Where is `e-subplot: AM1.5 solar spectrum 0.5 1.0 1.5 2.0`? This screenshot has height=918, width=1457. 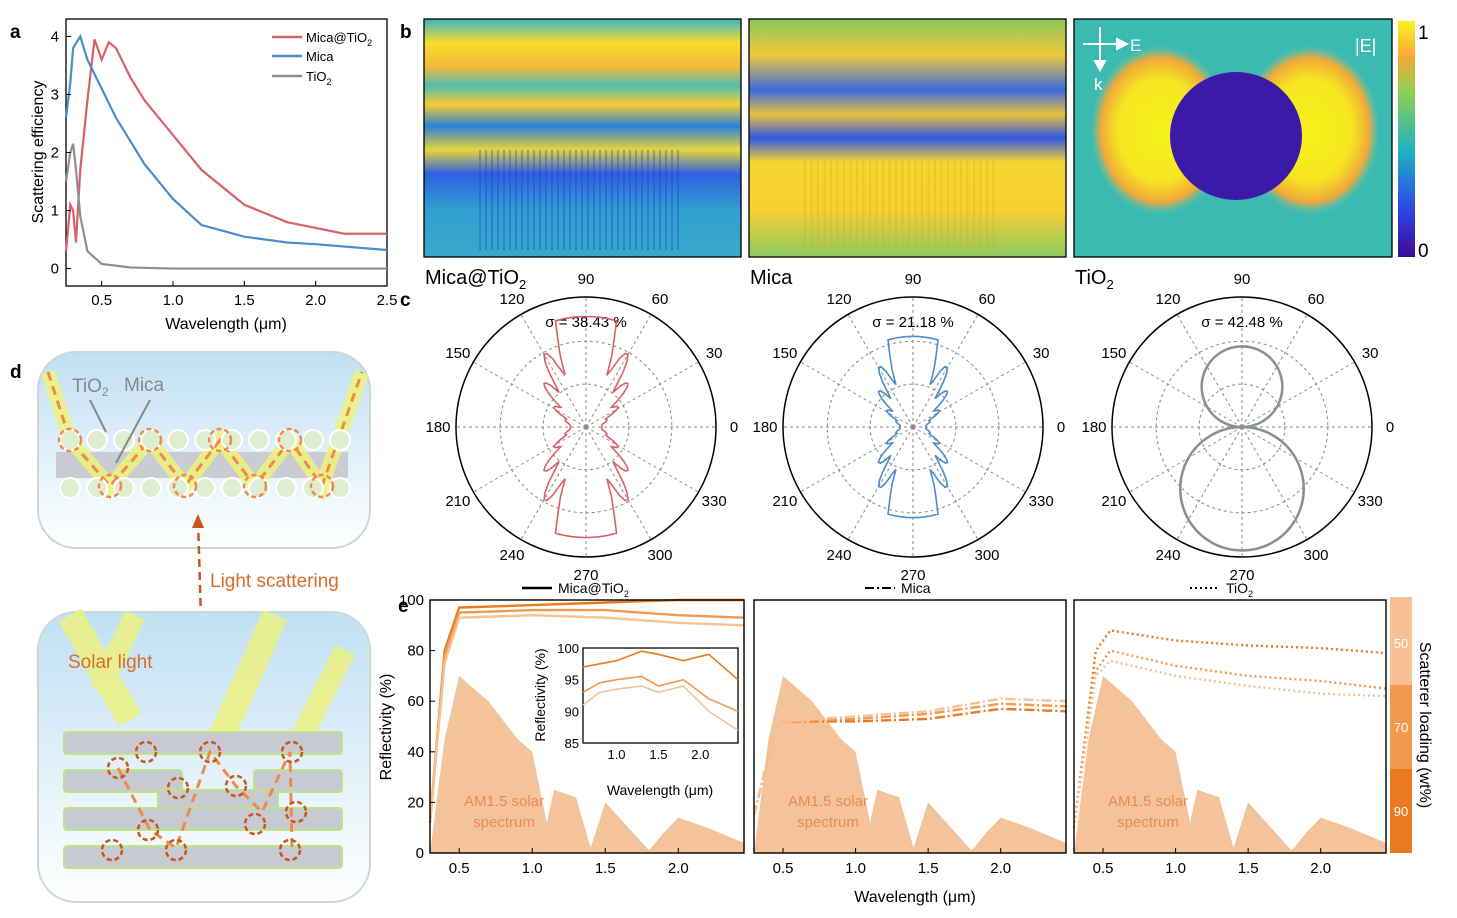
e-subplot: AM1.5 solar spectrum 0.5 1.0 1.5 2.0 is located at coordinates (909, 738).